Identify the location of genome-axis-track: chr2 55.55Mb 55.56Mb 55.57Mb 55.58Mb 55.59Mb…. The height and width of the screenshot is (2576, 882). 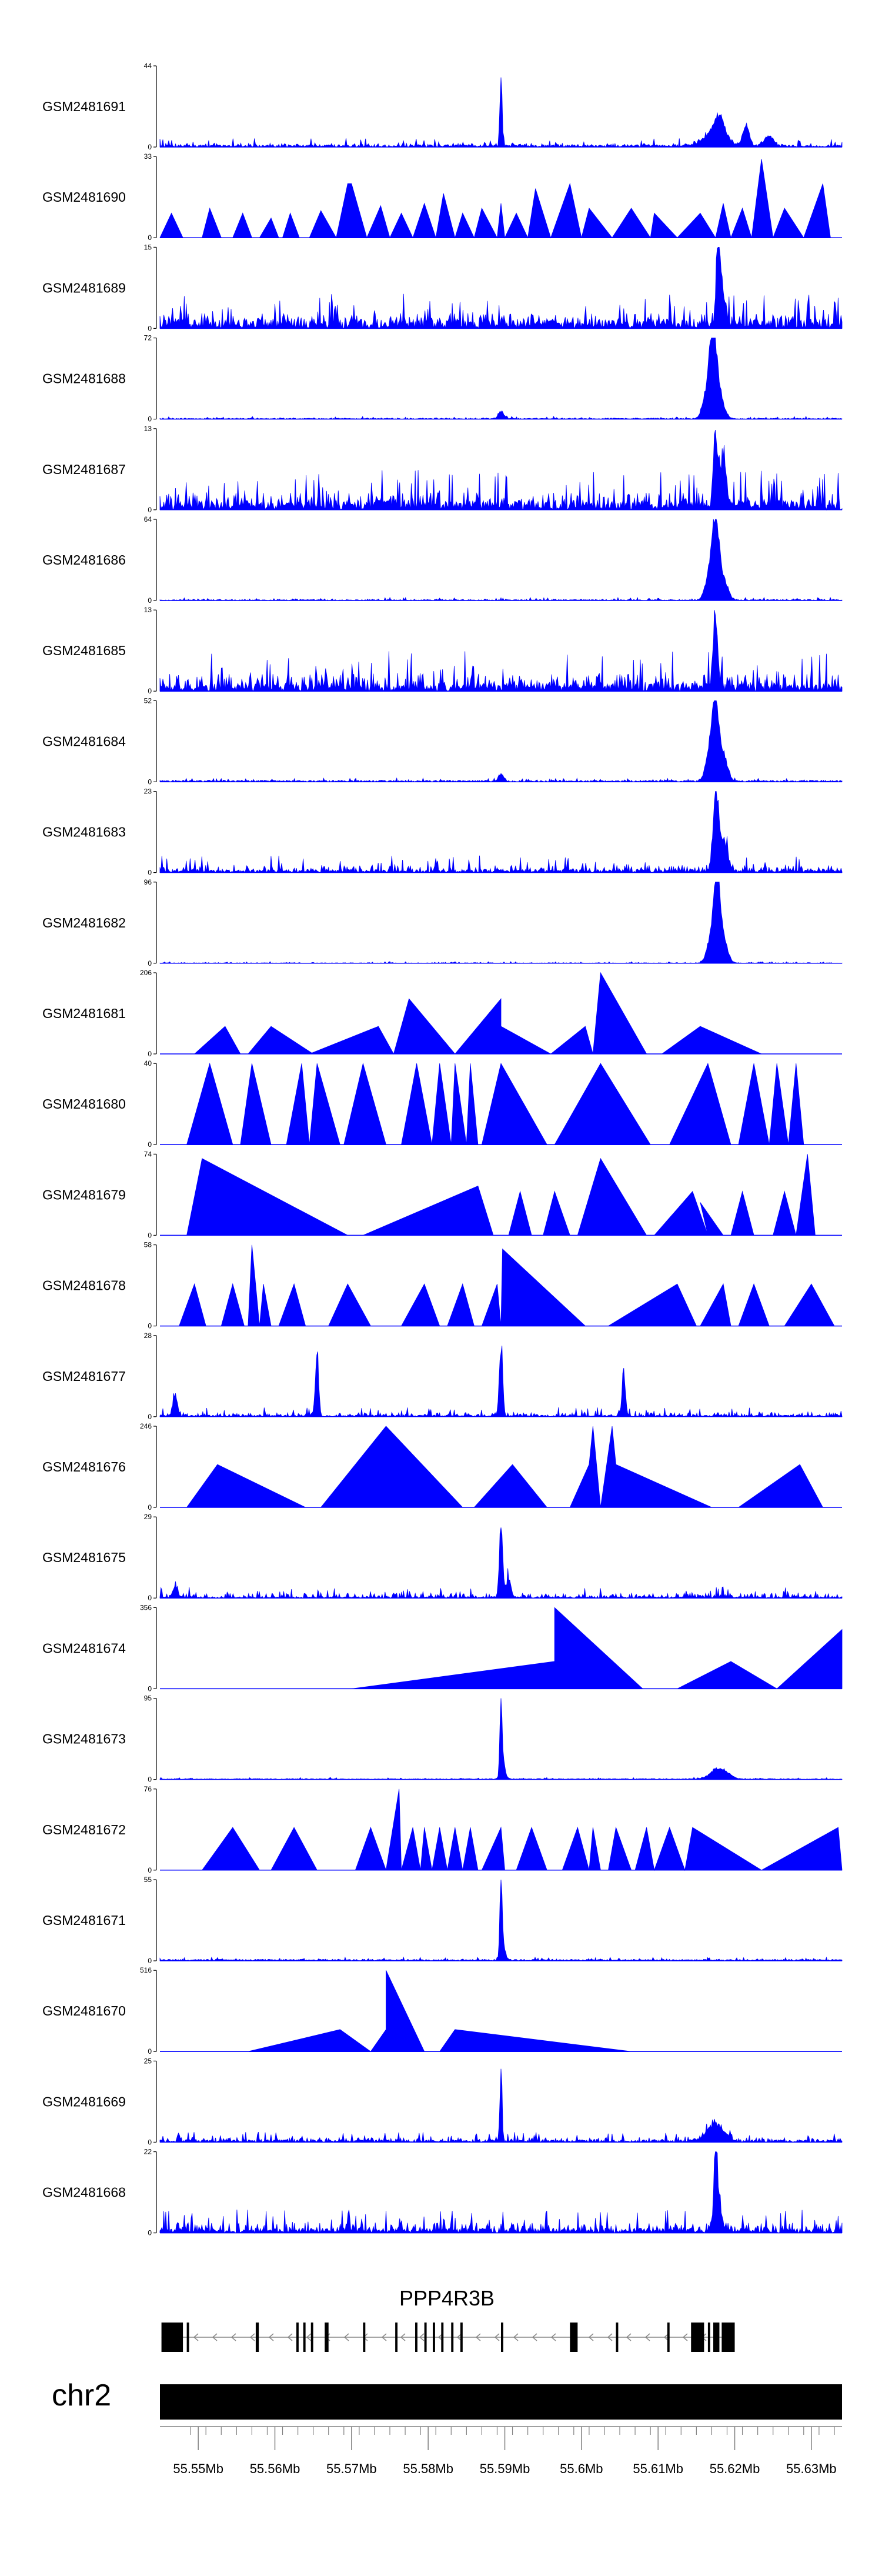
(447, 2427).